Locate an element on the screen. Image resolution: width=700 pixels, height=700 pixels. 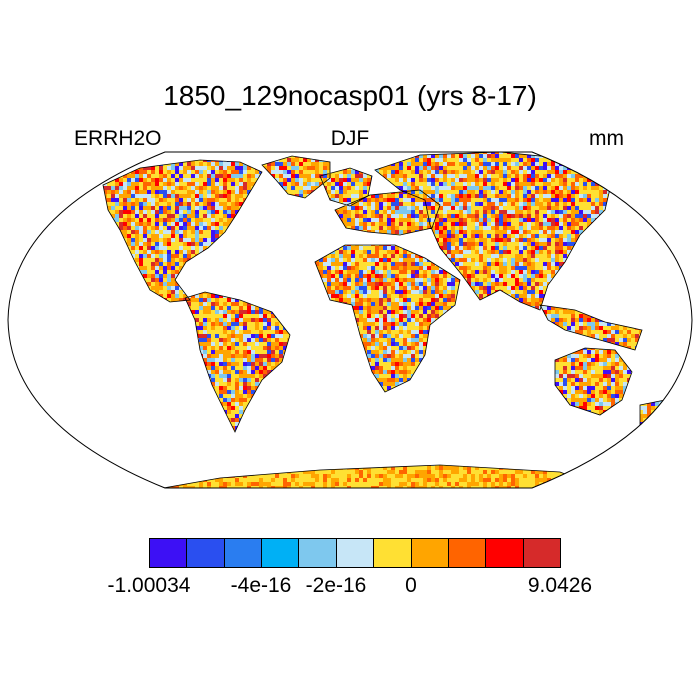
season-label: DJF is located at coordinates (350, 138).